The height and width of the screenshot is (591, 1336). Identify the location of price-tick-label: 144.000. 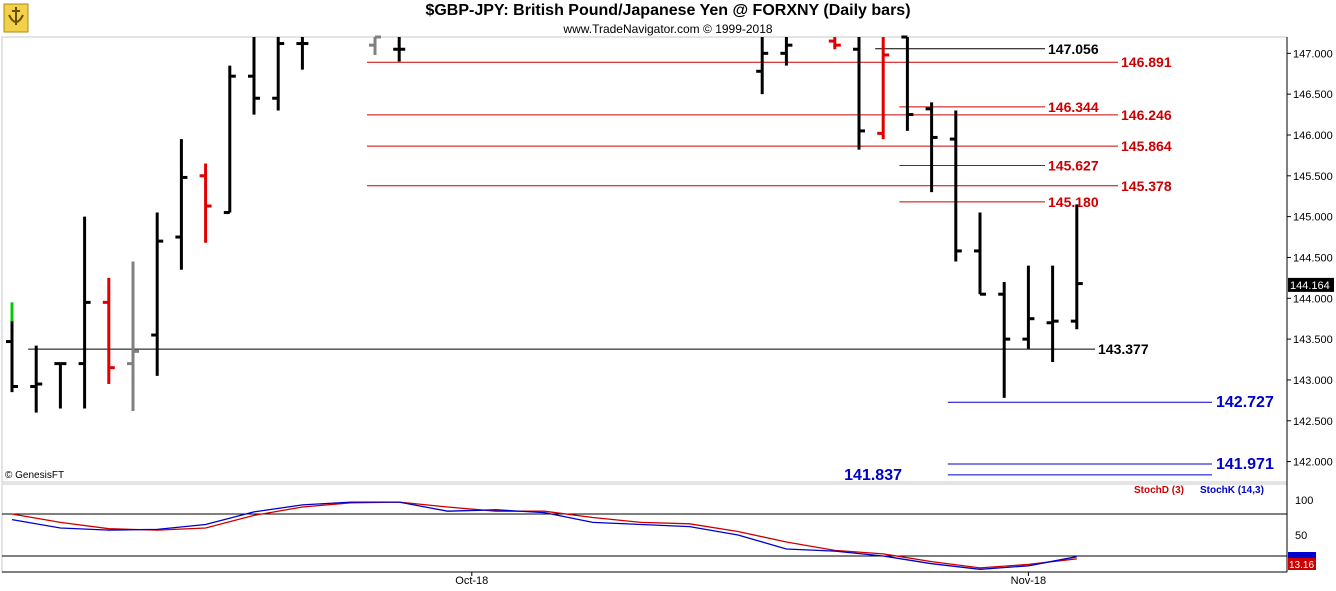
(1313, 299).